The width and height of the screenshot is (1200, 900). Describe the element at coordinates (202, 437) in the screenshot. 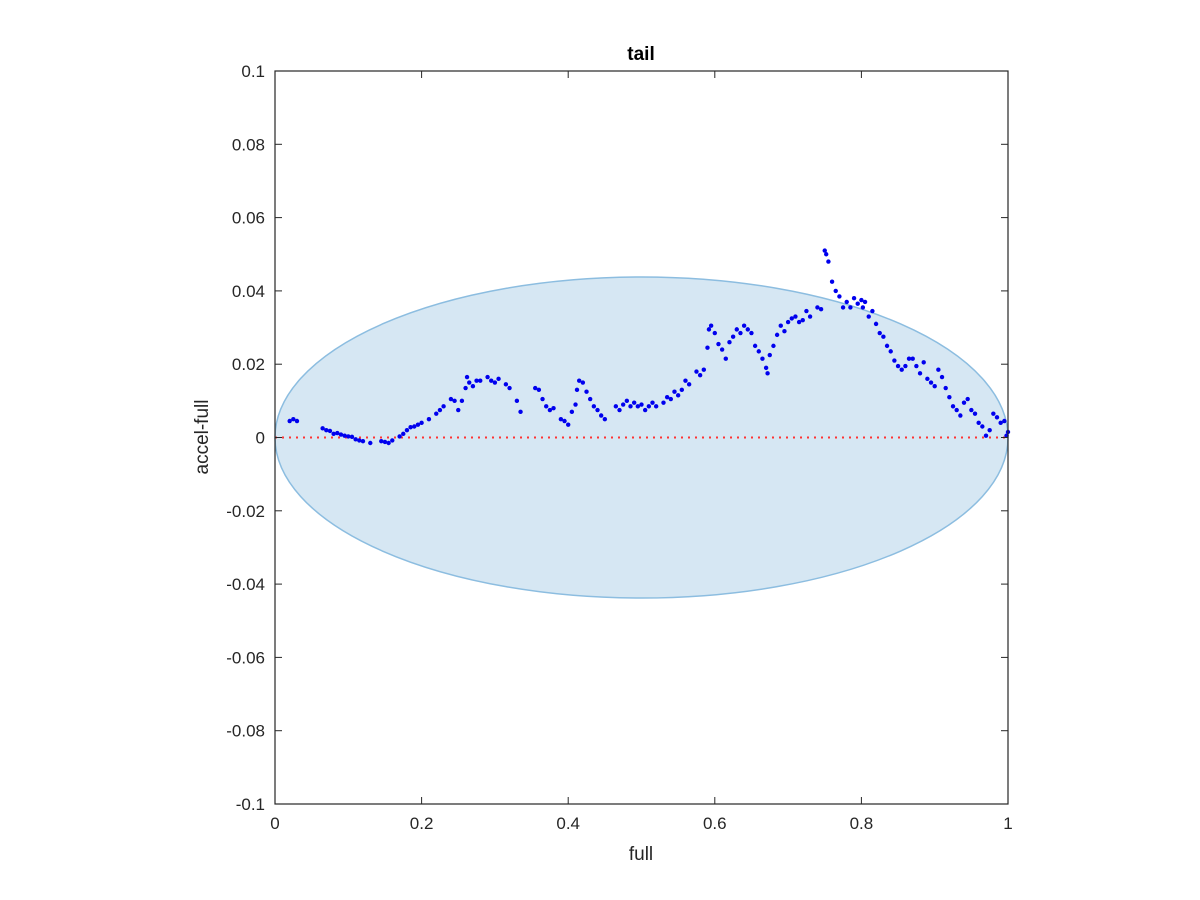

I see `y-axis-label: accel-full` at that location.